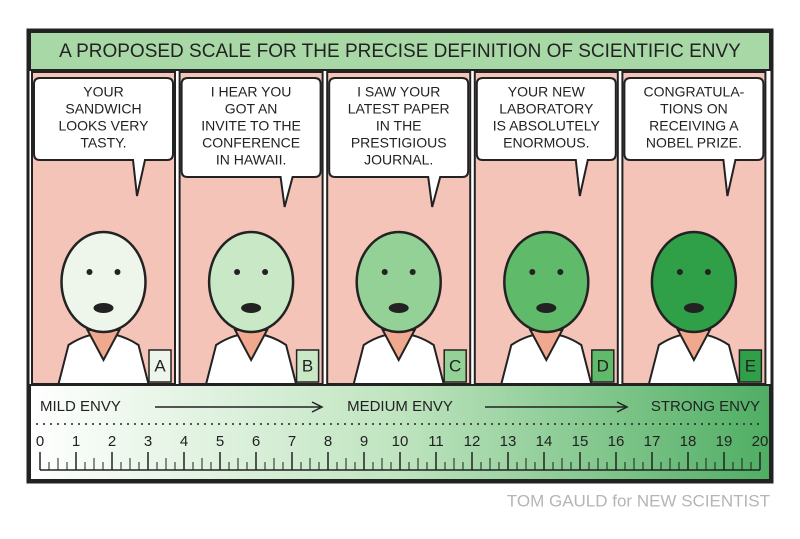  What do you see at coordinates (220, 441) in the screenshot?
I see `ruler-number: 5` at bounding box center [220, 441].